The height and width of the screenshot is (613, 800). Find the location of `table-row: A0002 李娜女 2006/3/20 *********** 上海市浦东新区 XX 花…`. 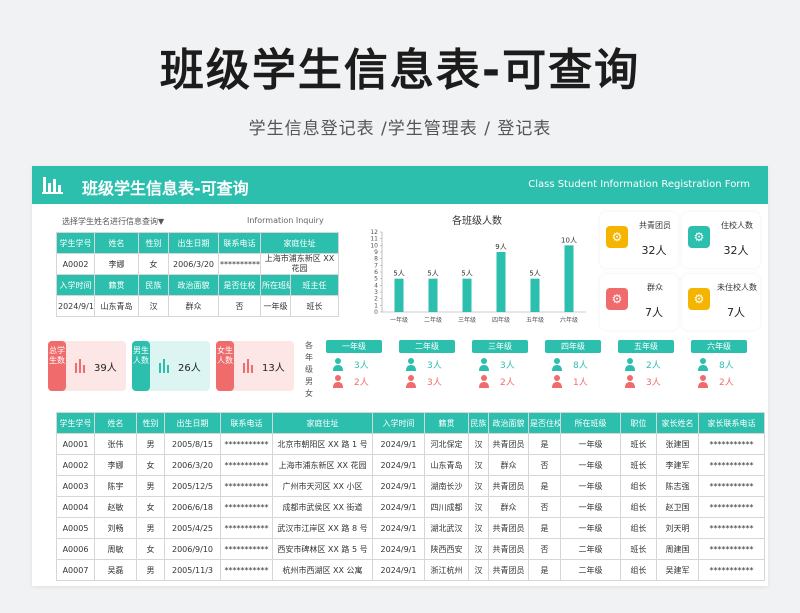

table-row: A0002 李娜女 2006/3/20 *********** 上海市浦东新区 XX 花… is located at coordinates (410, 465).